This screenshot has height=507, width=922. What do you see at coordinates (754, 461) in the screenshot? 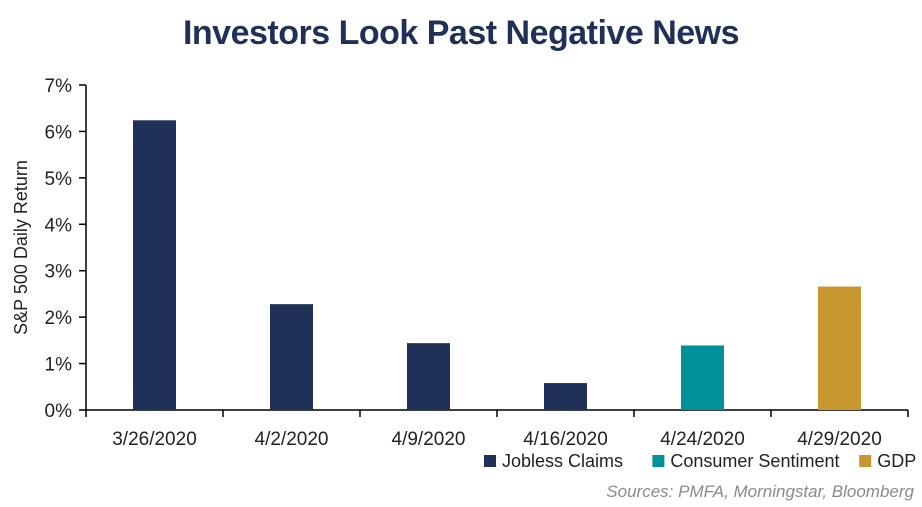
I see `legend-label: Consumer Sentiment` at bounding box center [754, 461].